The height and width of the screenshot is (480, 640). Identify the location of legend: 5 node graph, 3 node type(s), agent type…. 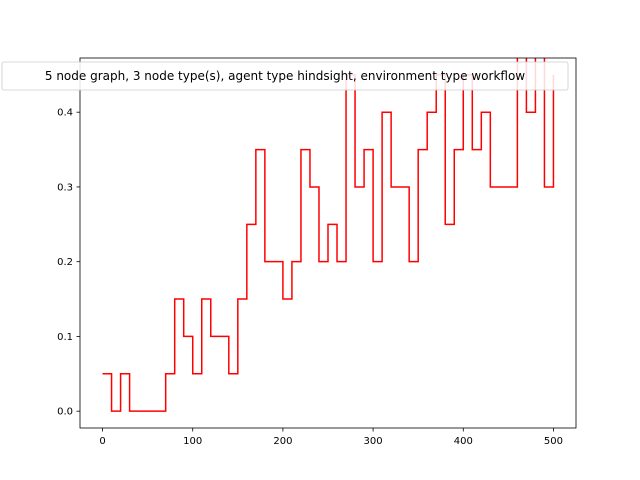
(285, 76).